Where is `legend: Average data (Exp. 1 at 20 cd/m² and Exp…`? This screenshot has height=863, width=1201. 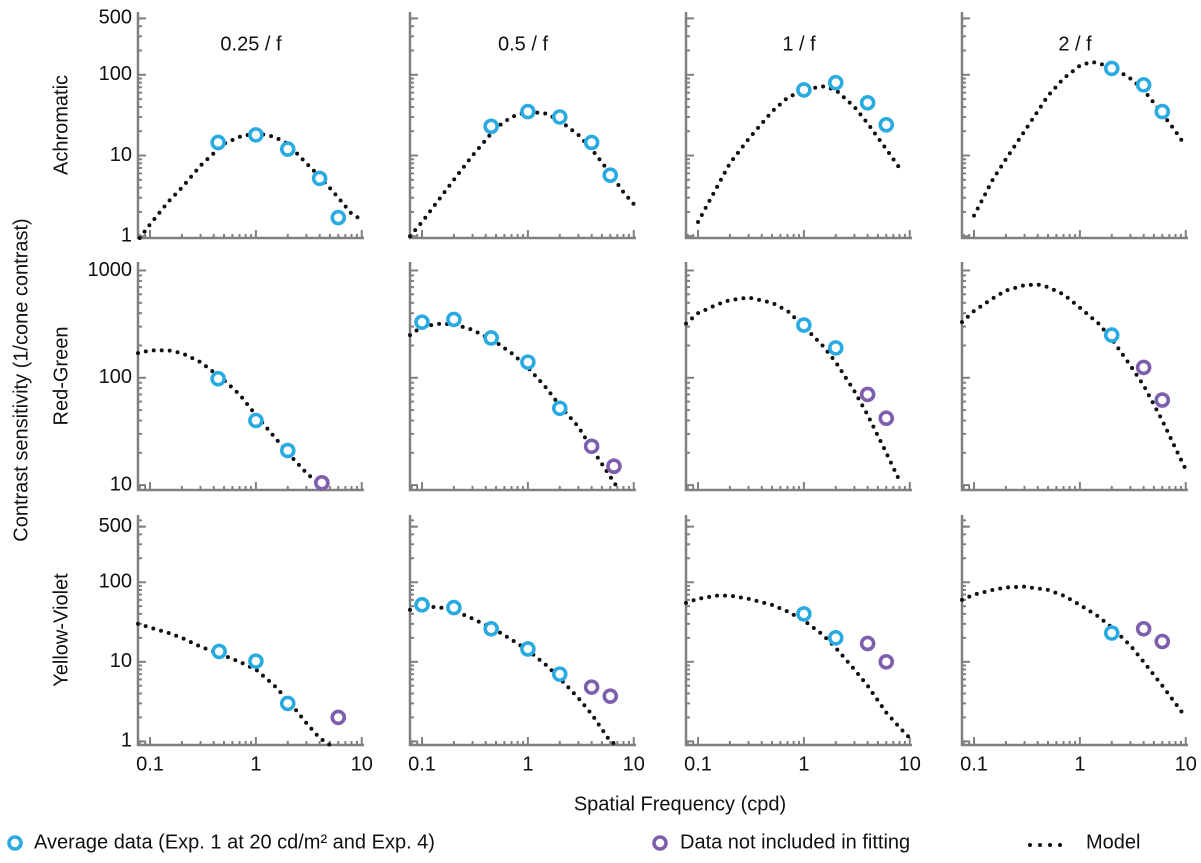 legend: Average data (Exp. 1 at 20 cd/m² and Exp… is located at coordinates (573, 842).